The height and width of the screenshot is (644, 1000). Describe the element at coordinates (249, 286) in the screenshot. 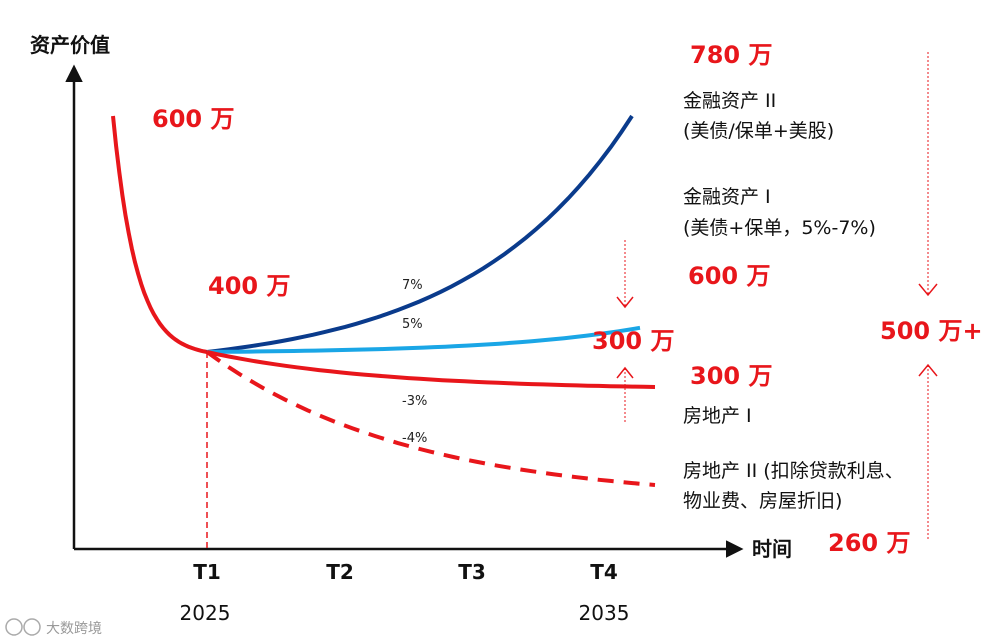

I see `value-t1: 400 万` at that location.